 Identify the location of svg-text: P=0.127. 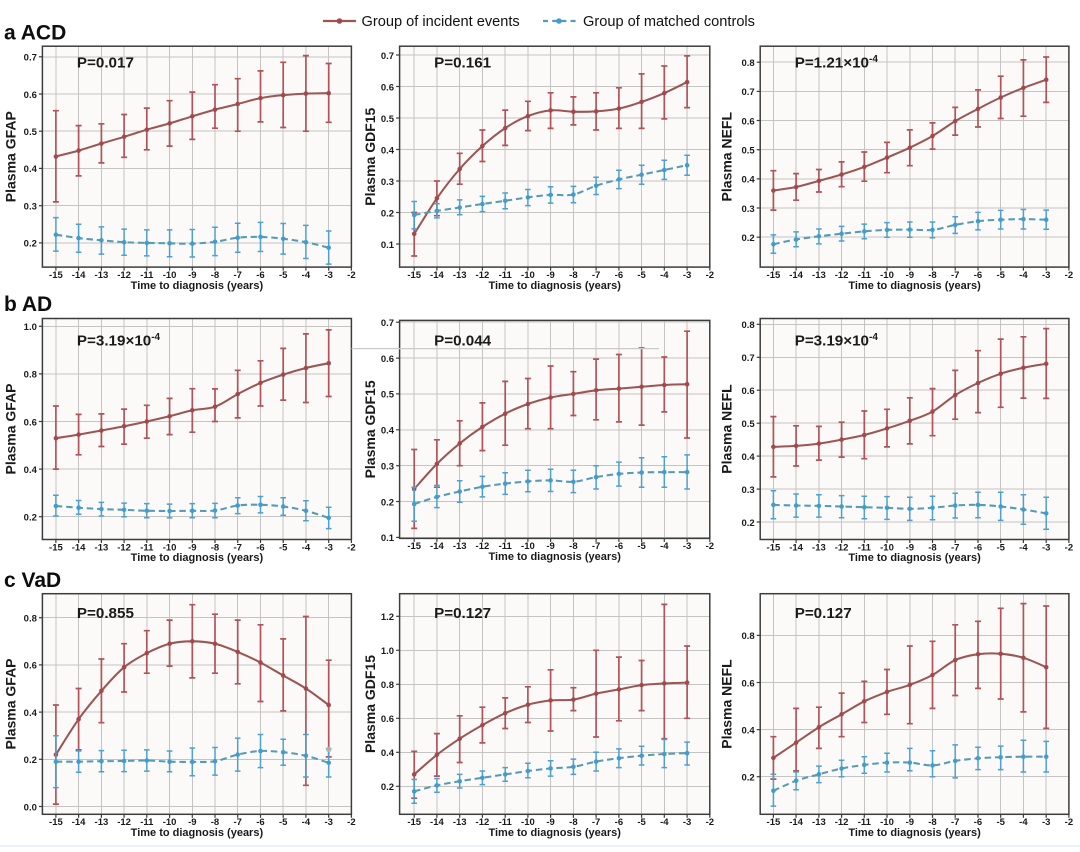
(823, 613).